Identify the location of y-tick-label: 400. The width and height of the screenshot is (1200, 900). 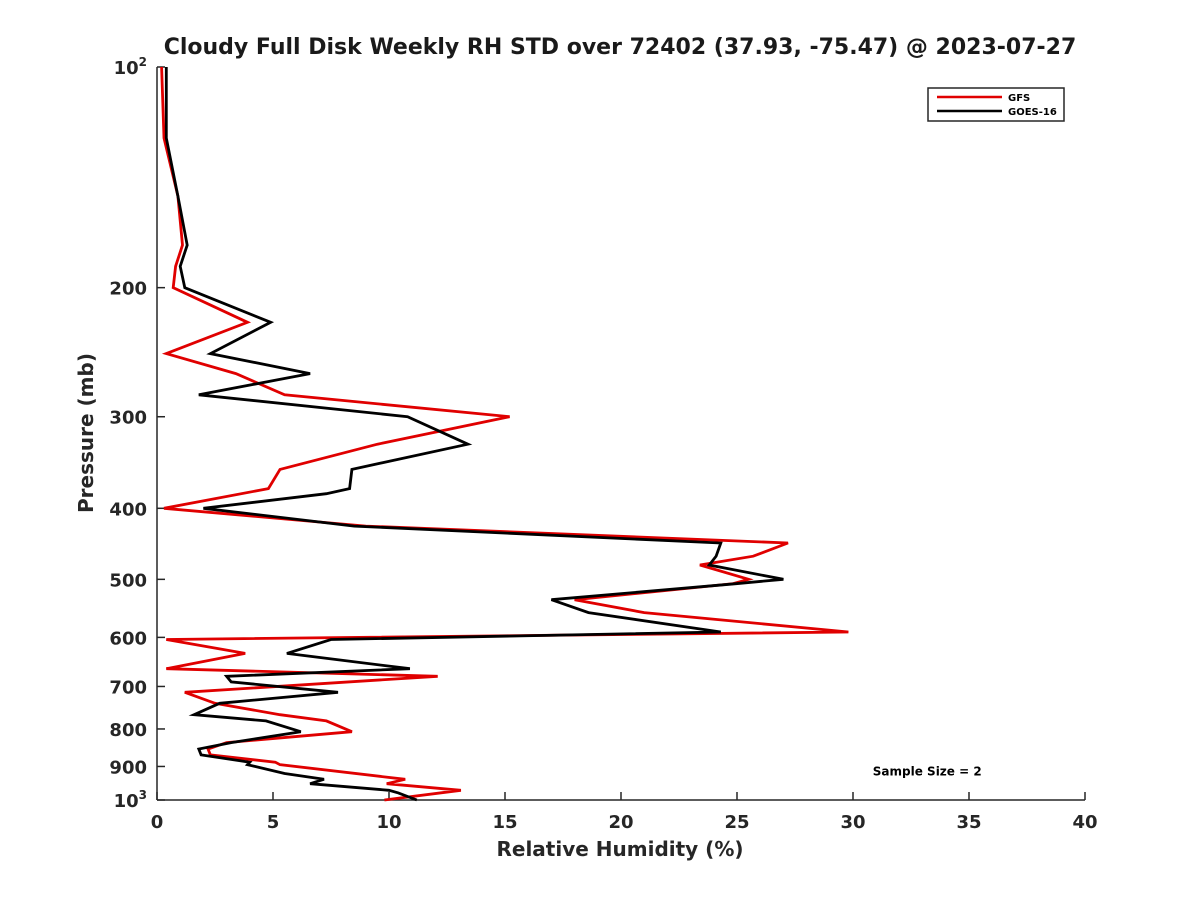
(128, 509).